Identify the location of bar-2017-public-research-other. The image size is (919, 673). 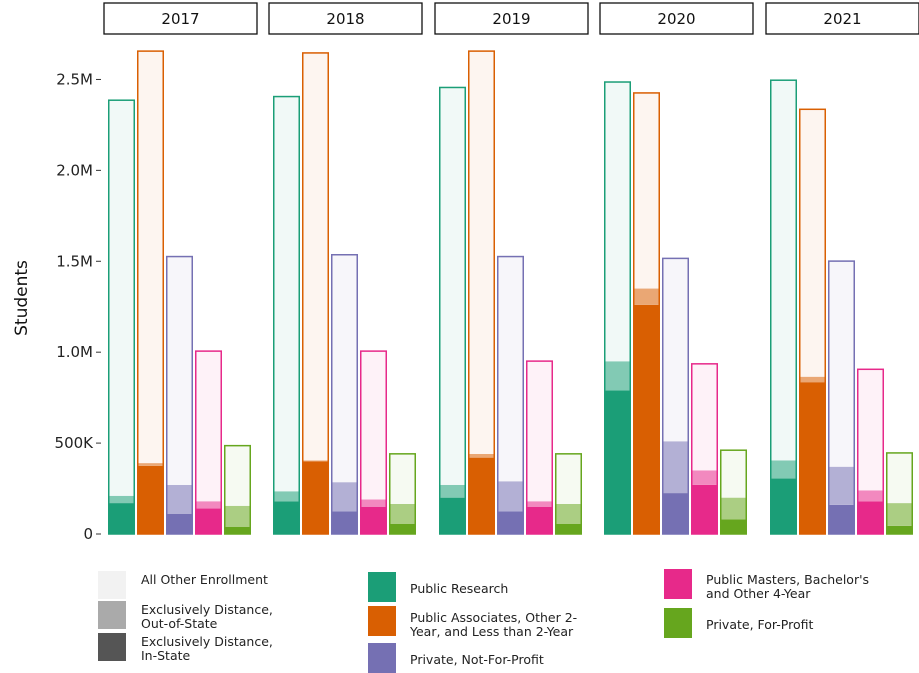
(121, 297).